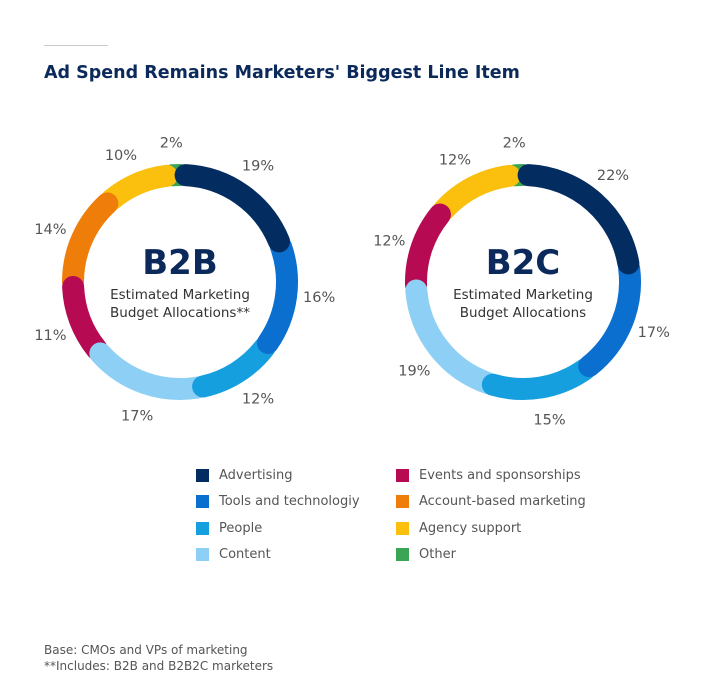 The height and width of the screenshot is (683, 720). Describe the element at coordinates (50, 230) in the screenshot. I see `data-label-account-based-marketing: 14%` at that location.